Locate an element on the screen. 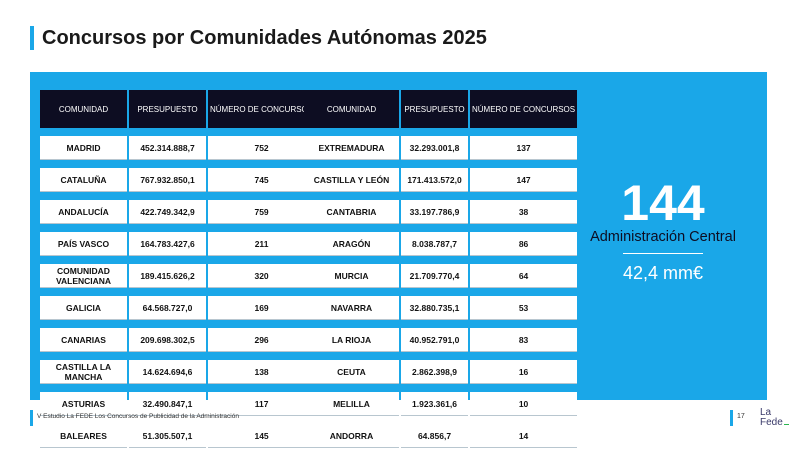 The image size is (800, 450). cell-concursos: 10 is located at coordinates (524, 404).